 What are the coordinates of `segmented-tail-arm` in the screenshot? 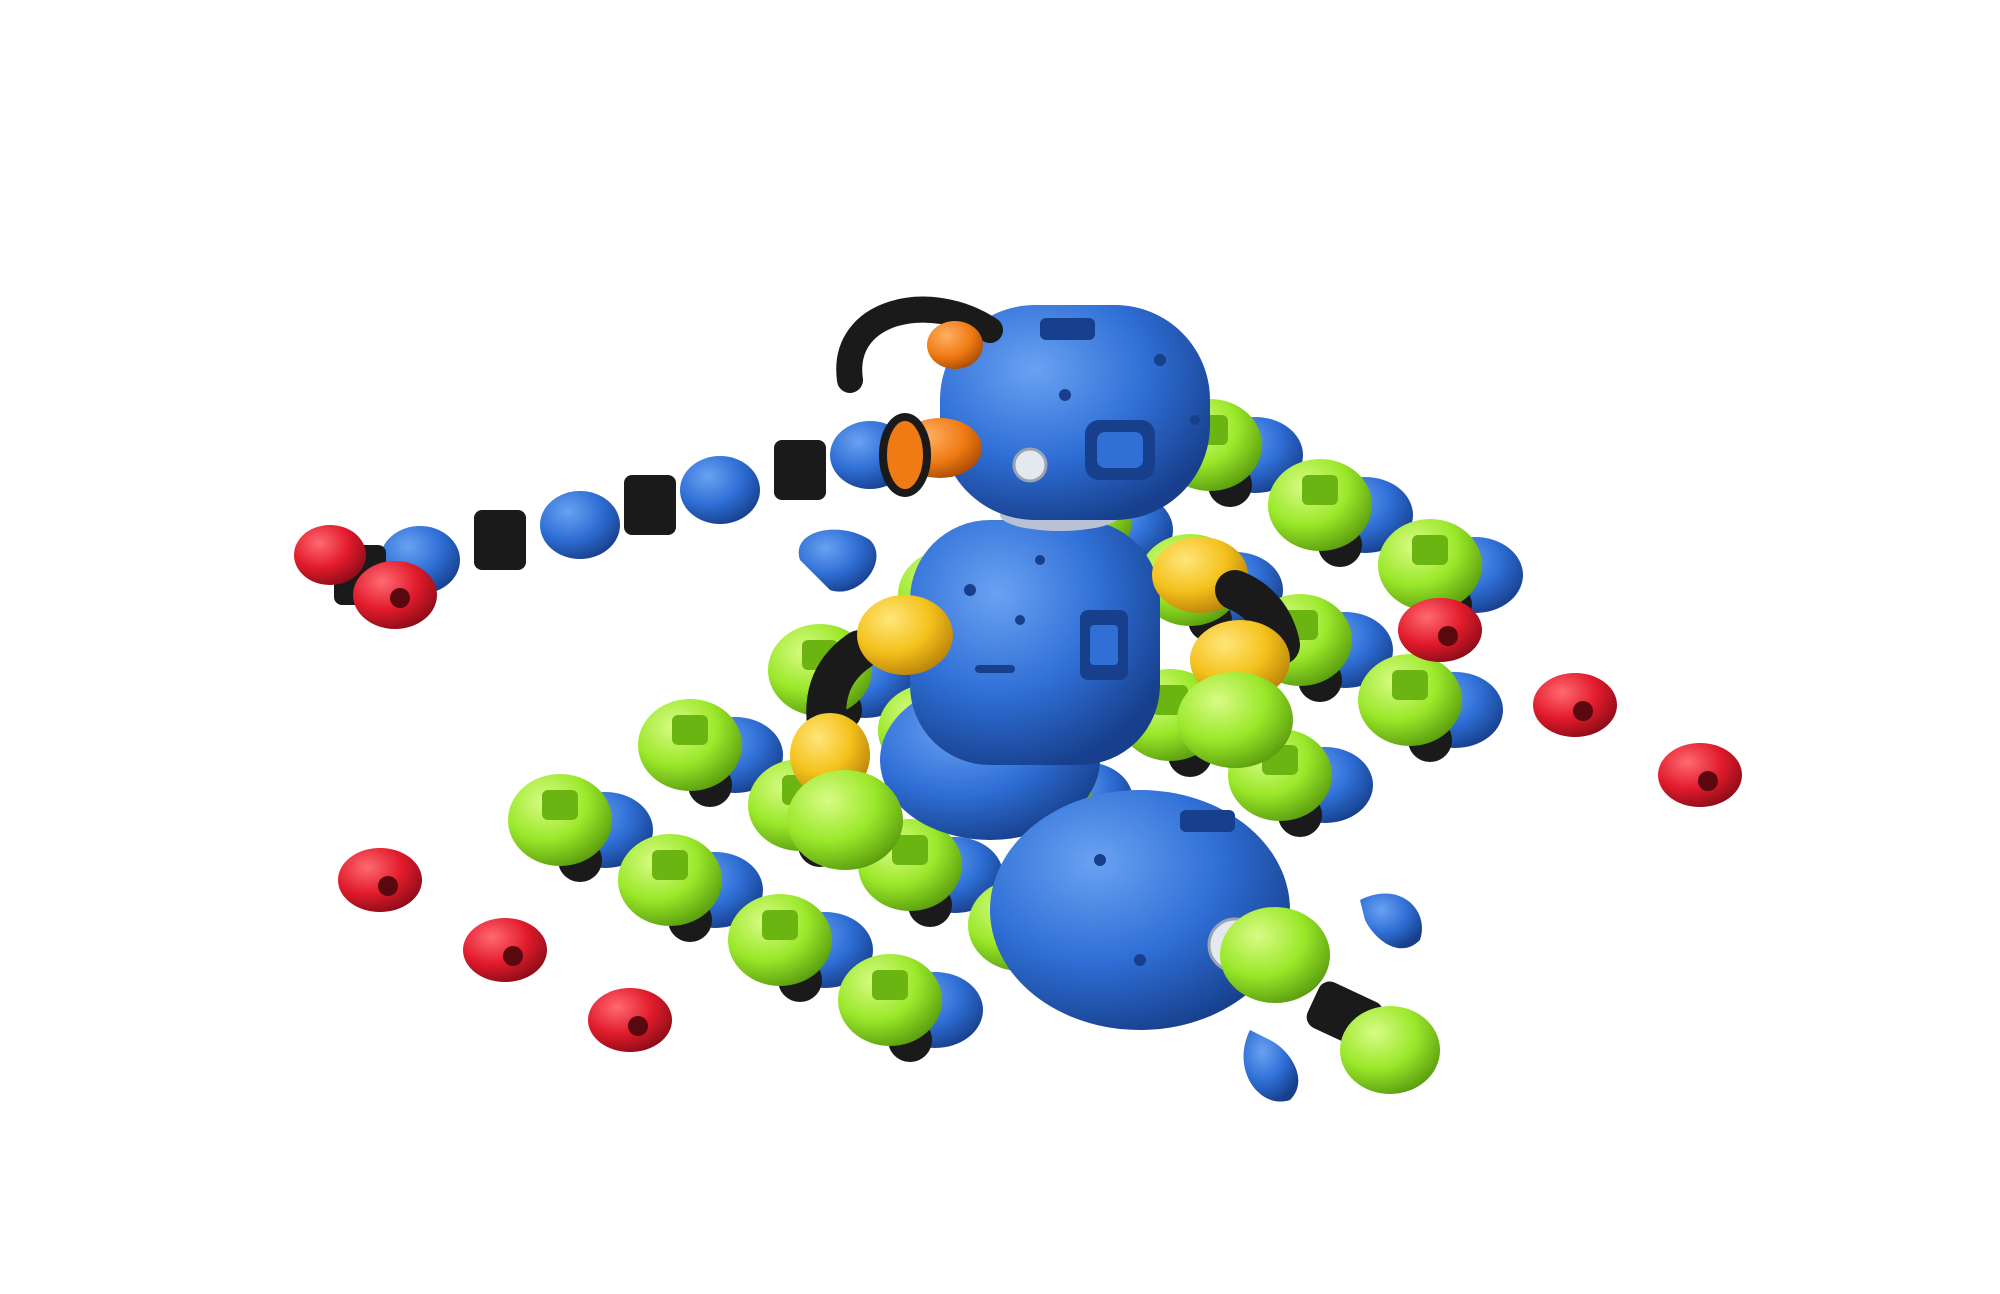 It's located at (602, 525).